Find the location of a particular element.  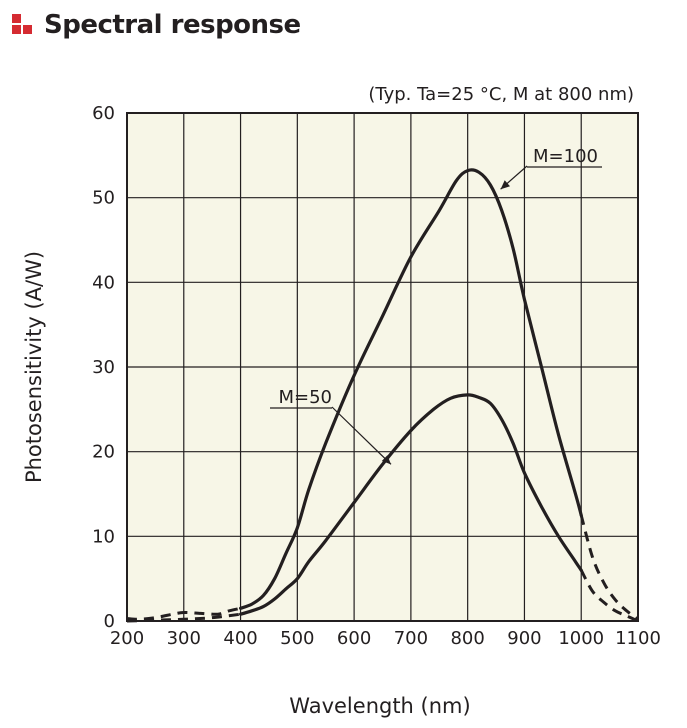

x-tick-label: 900 is located at coordinates (524, 638).